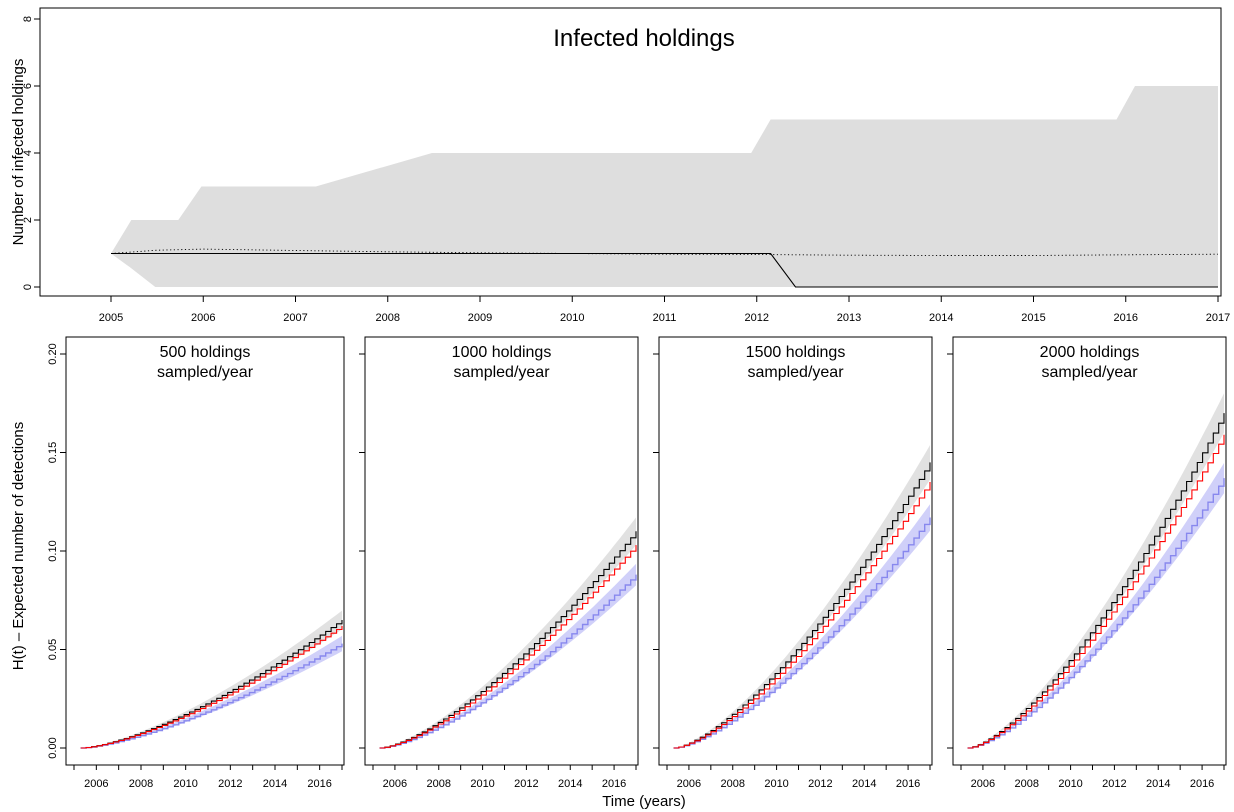 The width and height of the screenshot is (1234, 812). I want to click on detections-ylabel: H(t) – Expected number of detections, so click(18, 546).